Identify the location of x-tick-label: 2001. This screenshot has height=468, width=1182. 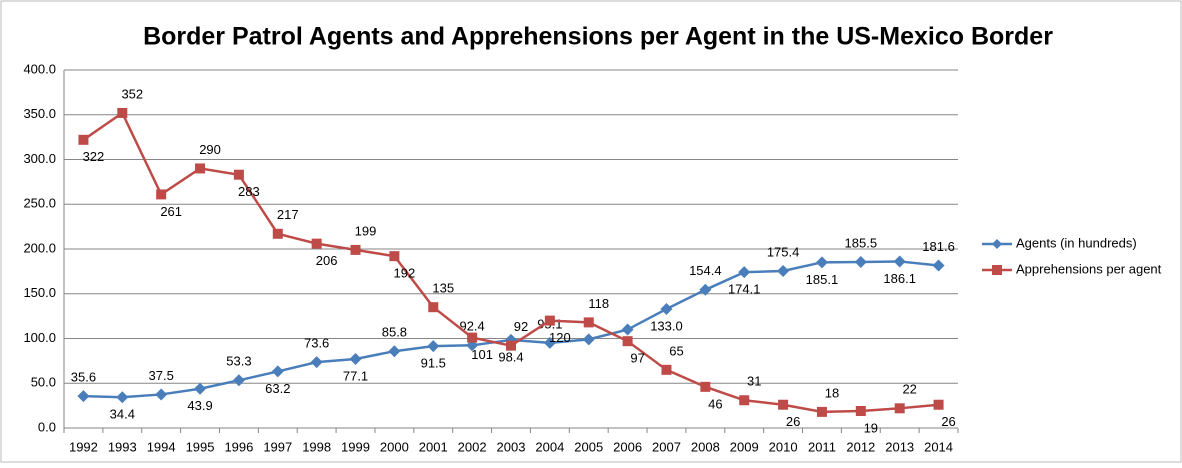
(433, 446).